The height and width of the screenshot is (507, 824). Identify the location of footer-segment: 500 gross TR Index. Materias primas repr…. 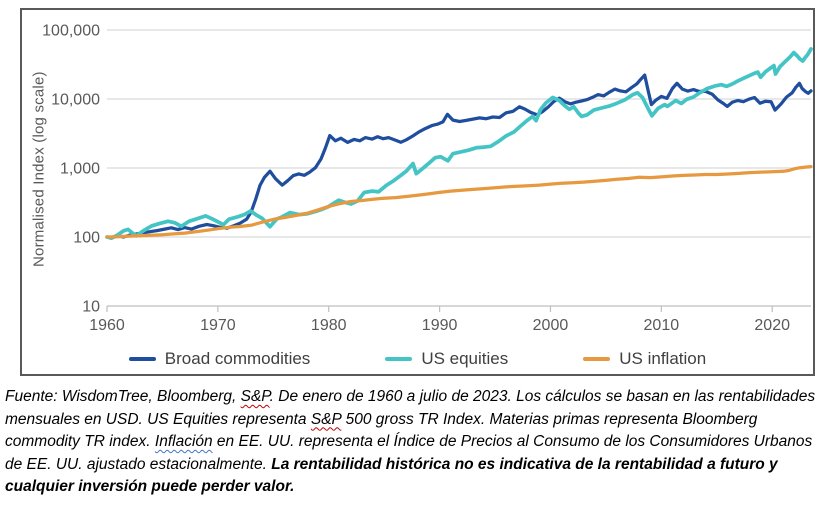
(381, 430).